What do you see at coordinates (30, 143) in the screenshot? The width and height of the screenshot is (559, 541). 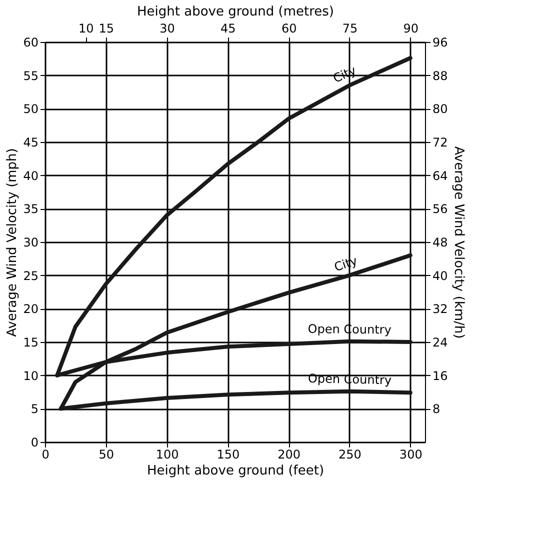 I see `y-tick-label: 45` at bounding box center [30, 143].